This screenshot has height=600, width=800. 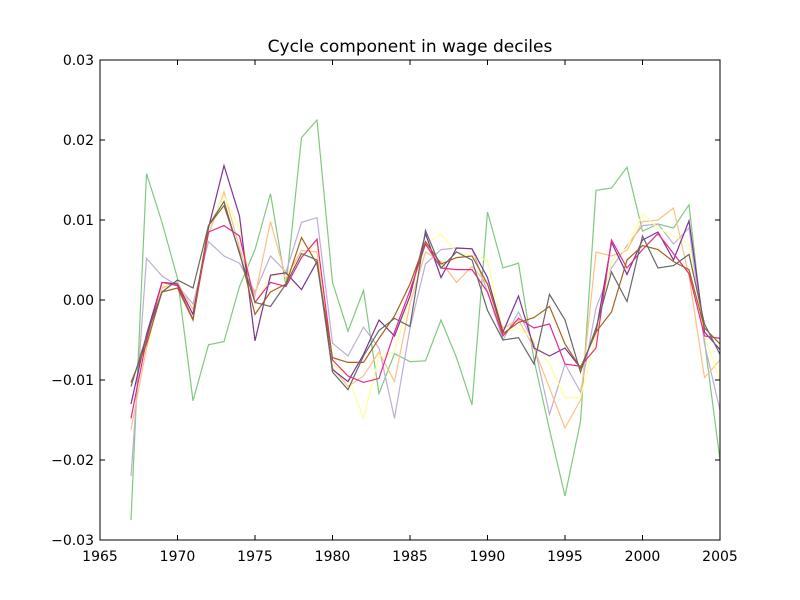 I want to click on x-tick-label: 1970, so click(x=178, y=557).